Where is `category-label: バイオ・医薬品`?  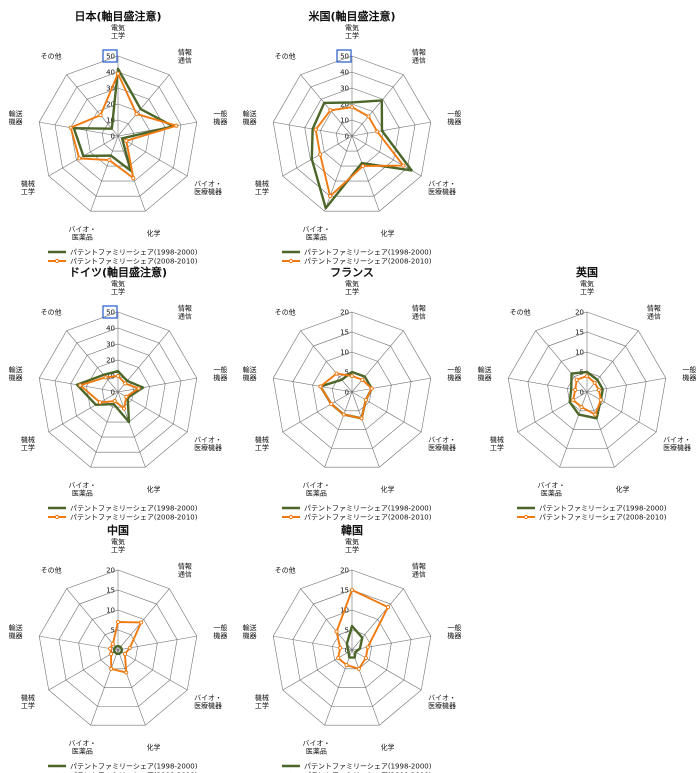 category-label: バイオ・医薬品 is located at coordinates (316, 234).